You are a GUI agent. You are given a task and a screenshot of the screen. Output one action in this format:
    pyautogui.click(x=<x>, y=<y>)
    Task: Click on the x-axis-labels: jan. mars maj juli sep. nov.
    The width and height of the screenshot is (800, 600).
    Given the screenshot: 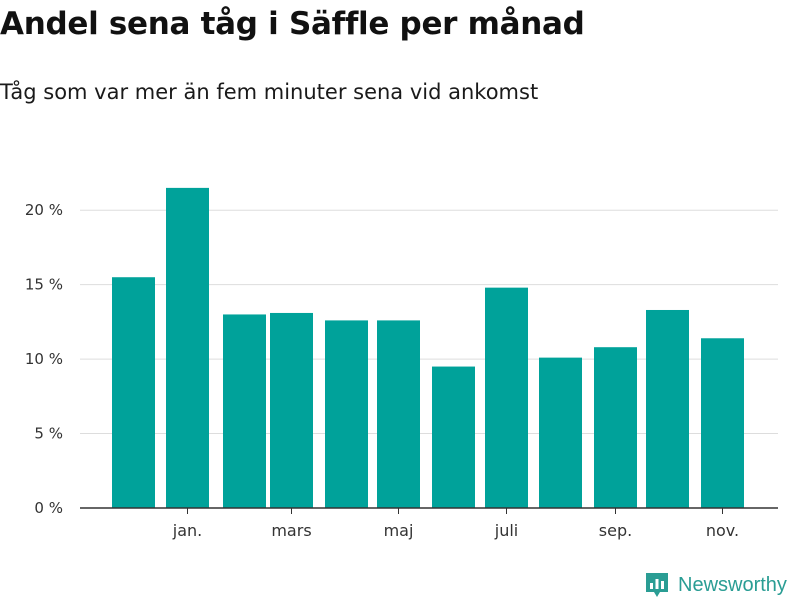 What is the action you would take?
    pyautogui.click(x=455, y=530)
    